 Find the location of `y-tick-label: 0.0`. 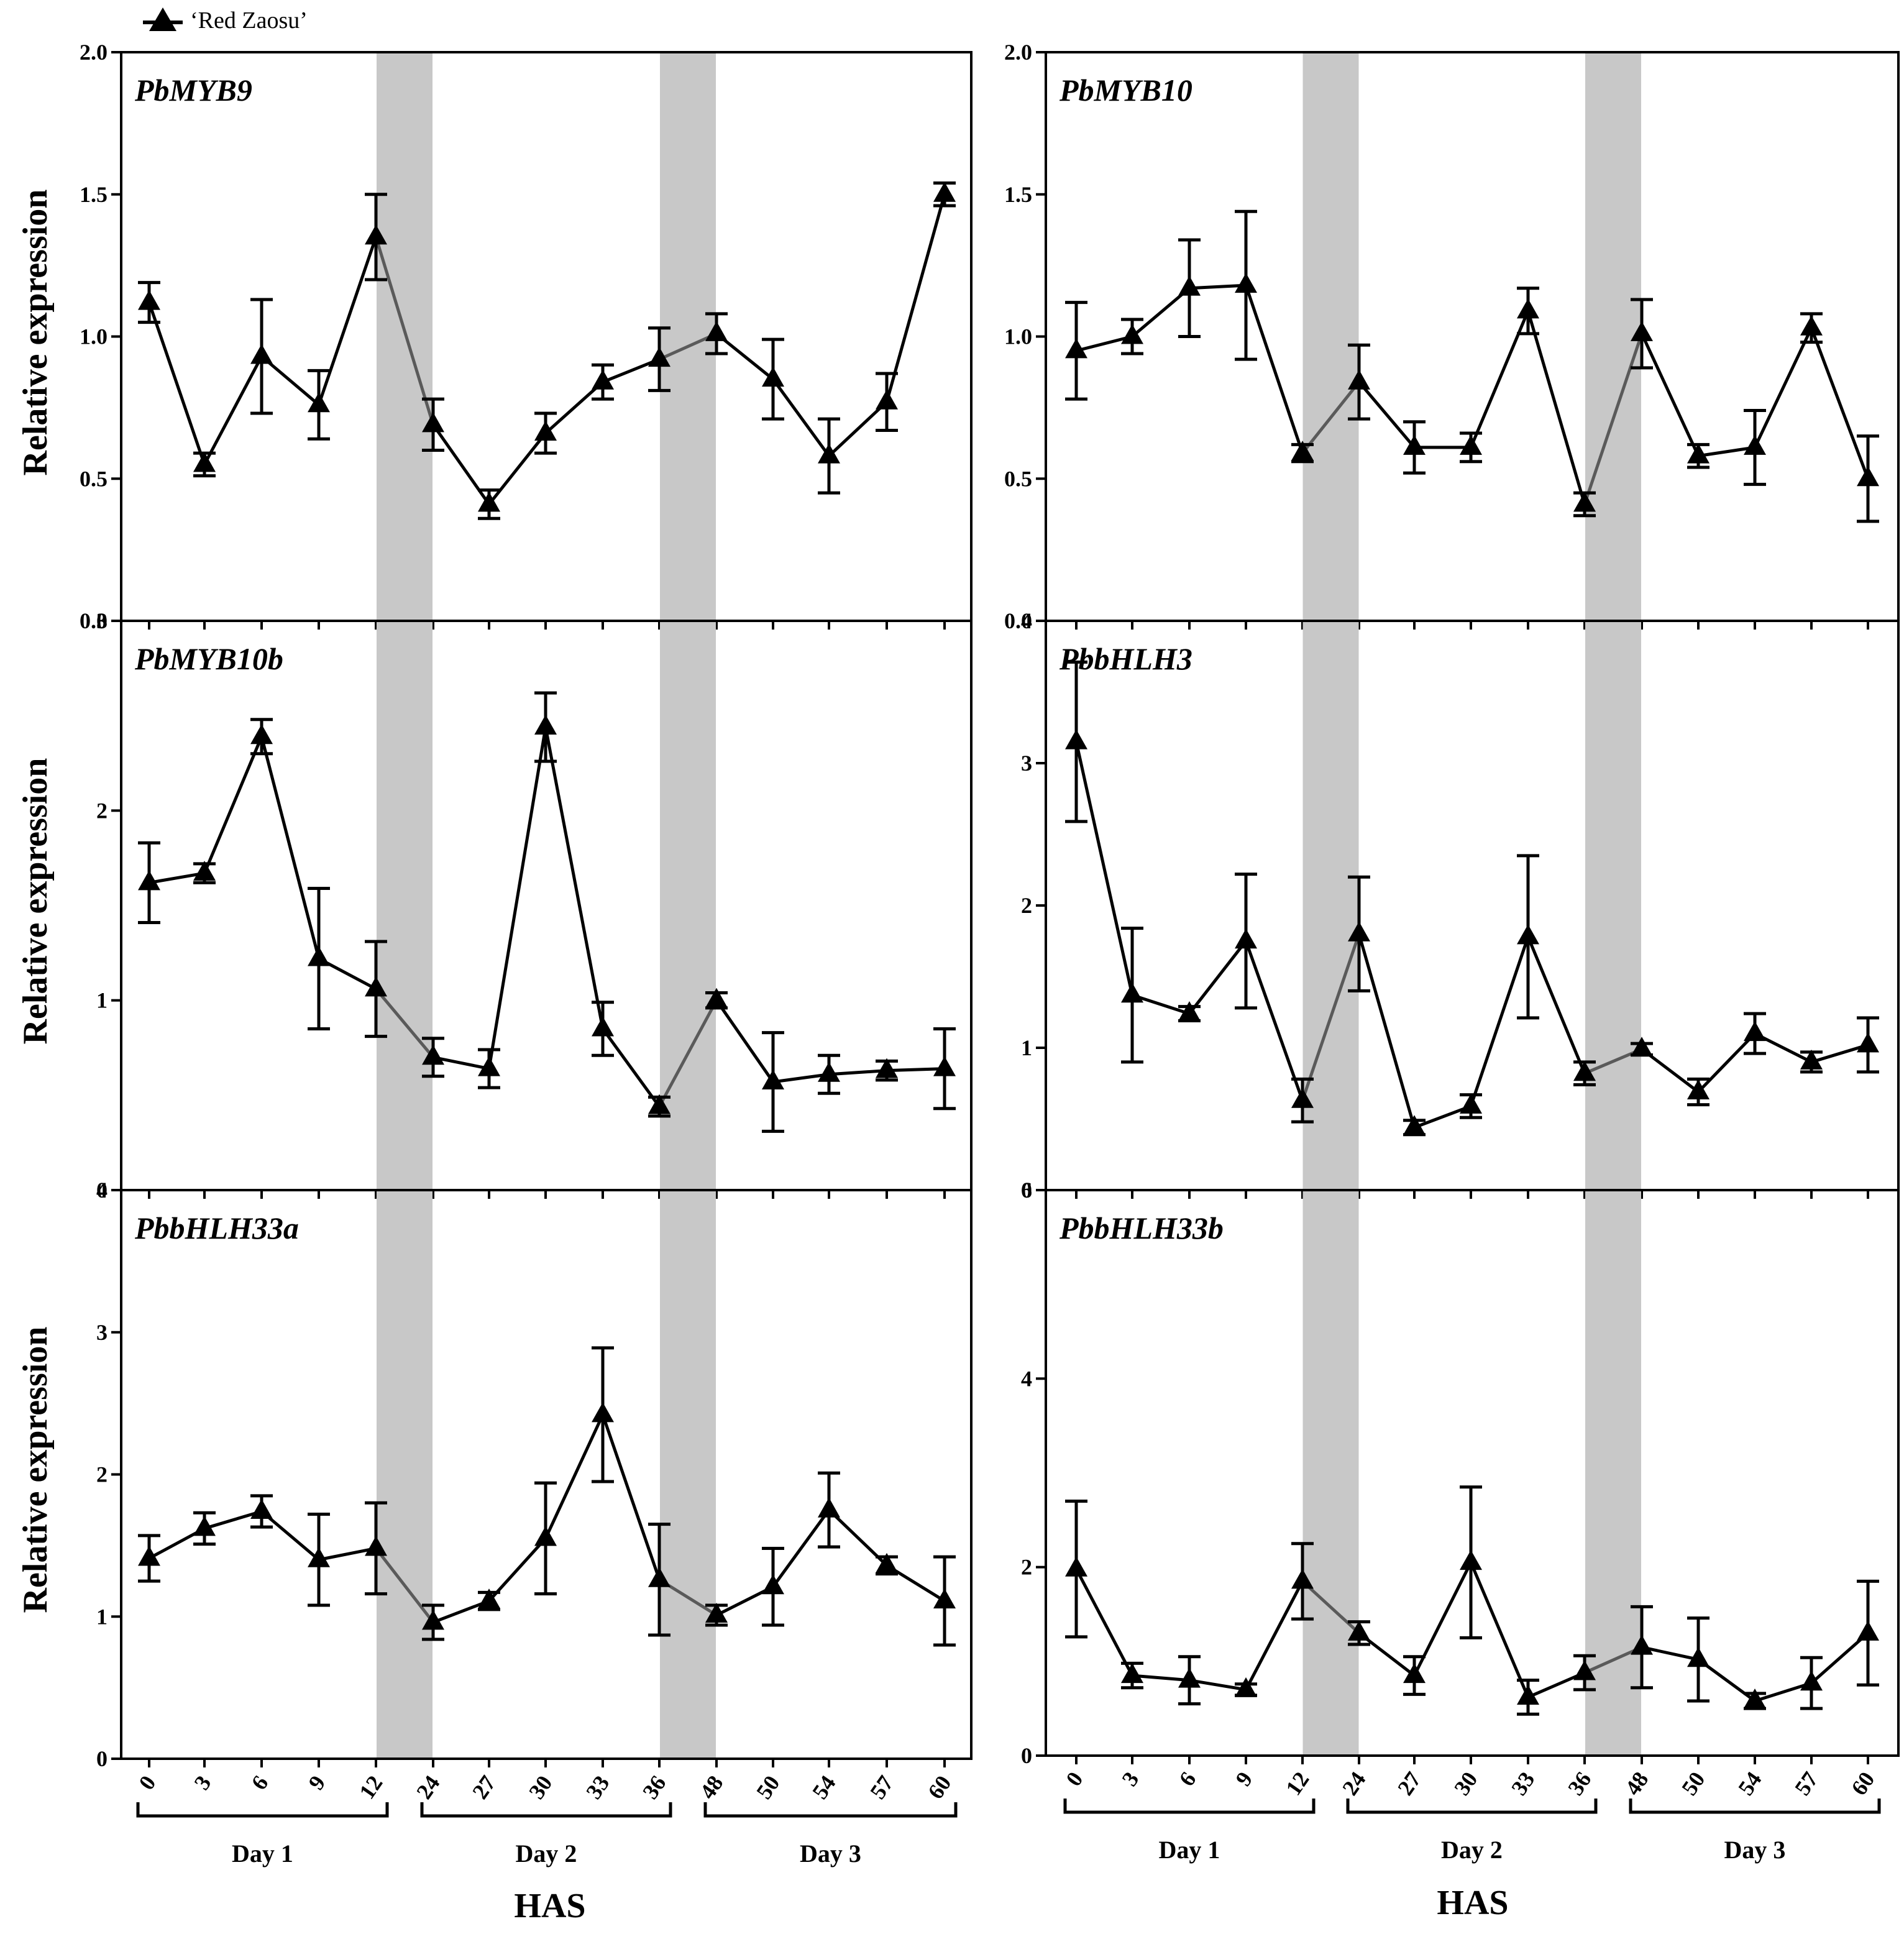

y-tick-label: 0.0 is located at coordinates (94, 620).